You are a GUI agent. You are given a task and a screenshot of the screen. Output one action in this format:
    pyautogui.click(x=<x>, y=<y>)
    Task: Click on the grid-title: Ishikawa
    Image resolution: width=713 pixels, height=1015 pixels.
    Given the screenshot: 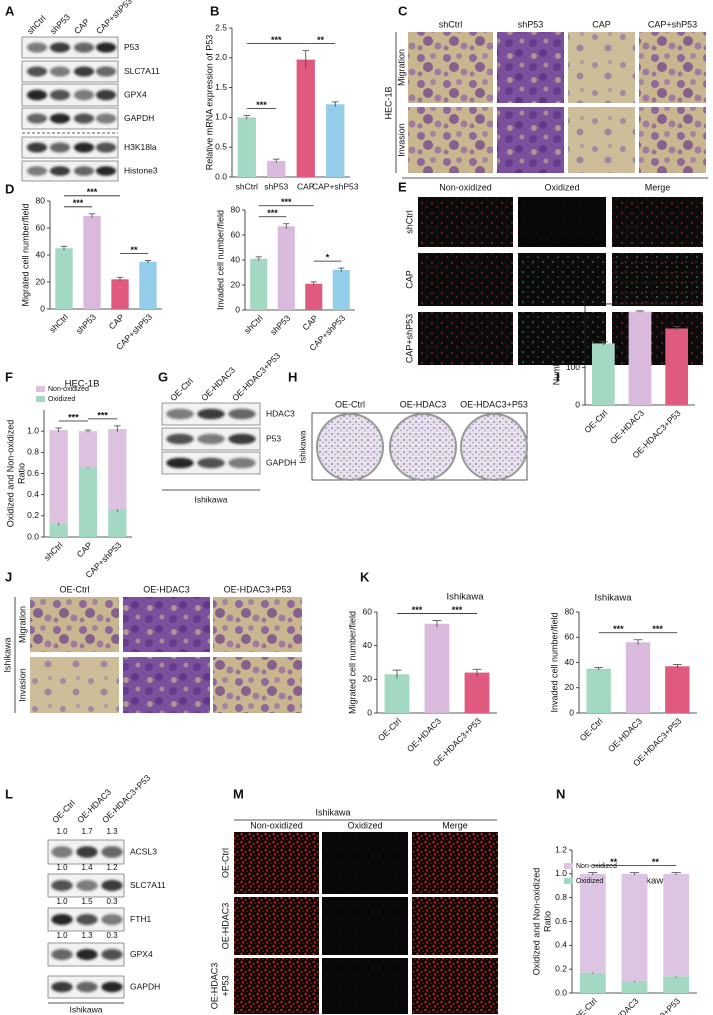 What is the action you would take?
    pyautogui.click(x=332, y=812)
    